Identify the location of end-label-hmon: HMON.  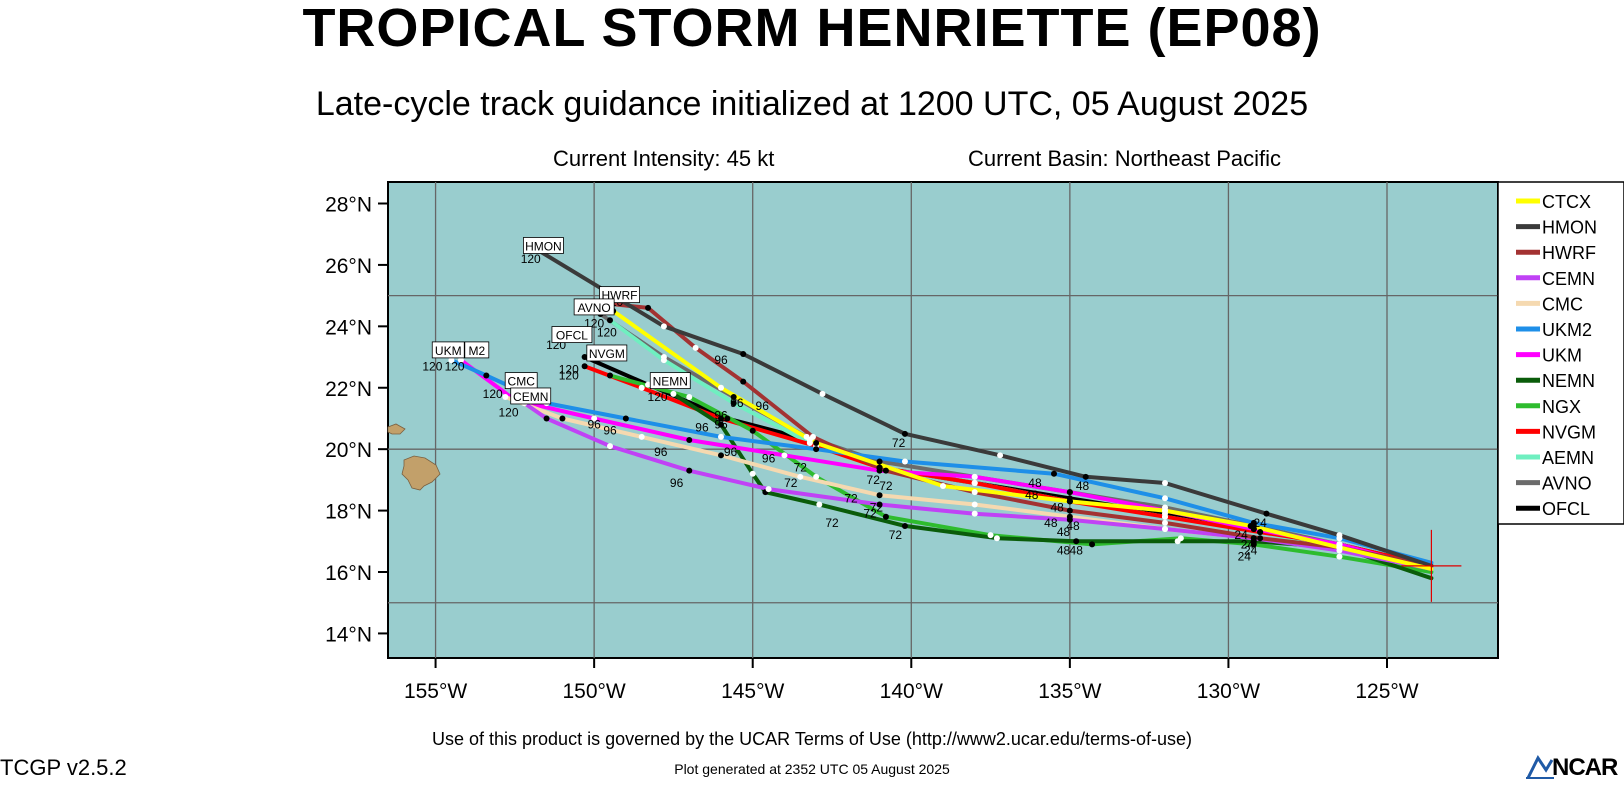
(543, 246).